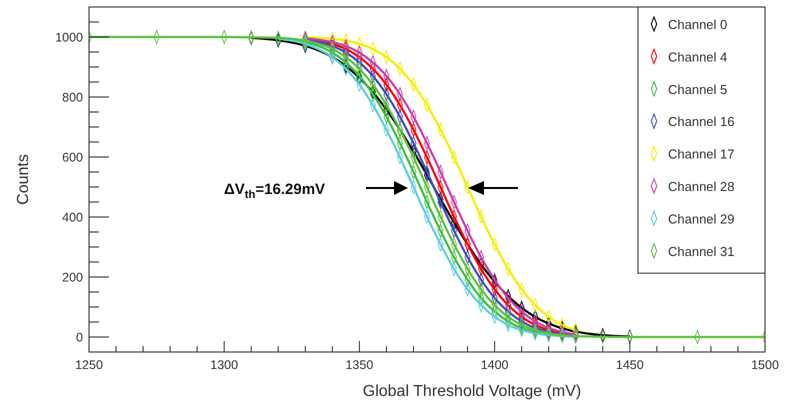 The height and width of the screenshot is (405, 785). What do you see at coordinates (224, 365) in the screenshot?
I see `x-tick-label: 1300` at bounding box center [224, 365].